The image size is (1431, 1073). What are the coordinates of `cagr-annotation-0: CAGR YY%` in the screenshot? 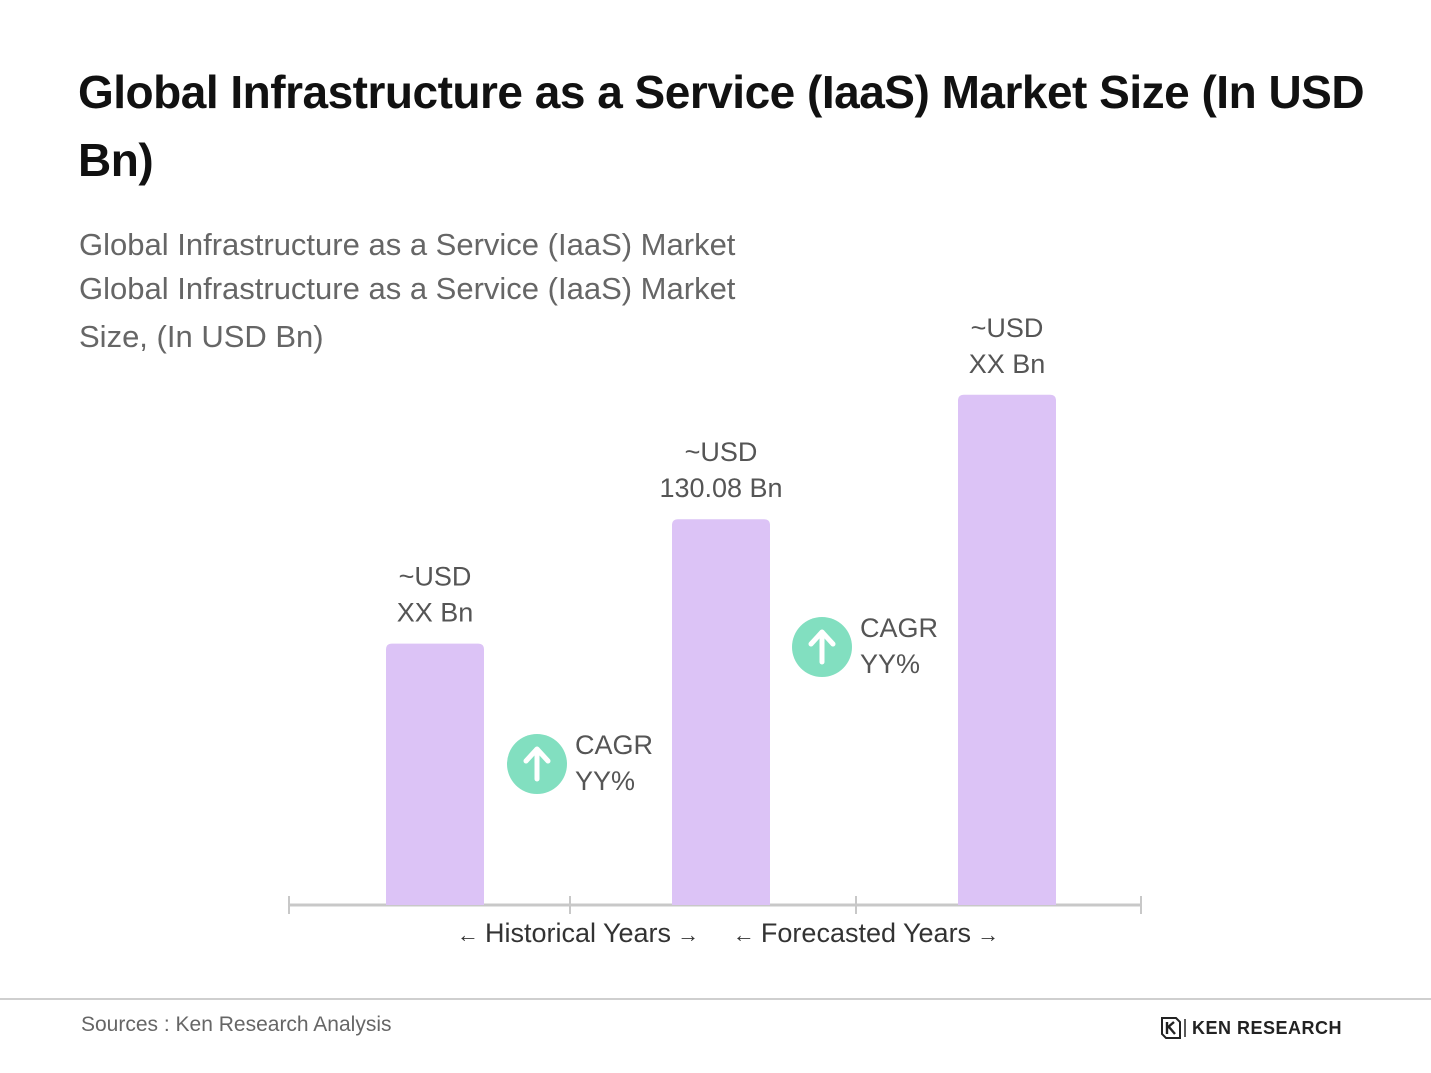 It's located at (580, 763).